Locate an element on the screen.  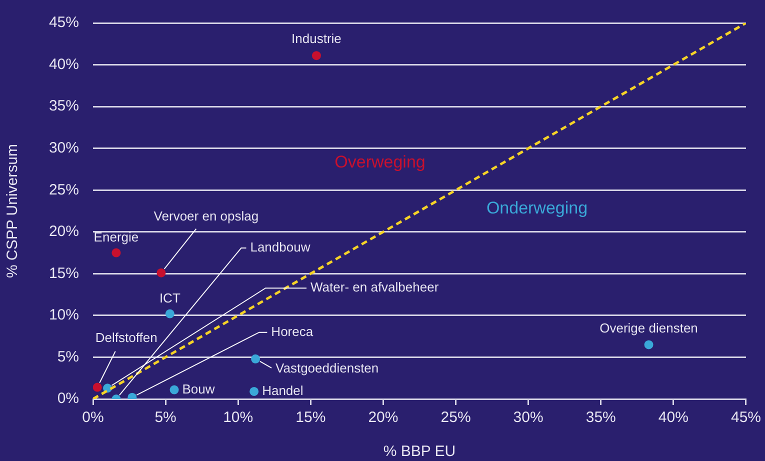
annotation: Onderweging is located at coordinates (537, 208).